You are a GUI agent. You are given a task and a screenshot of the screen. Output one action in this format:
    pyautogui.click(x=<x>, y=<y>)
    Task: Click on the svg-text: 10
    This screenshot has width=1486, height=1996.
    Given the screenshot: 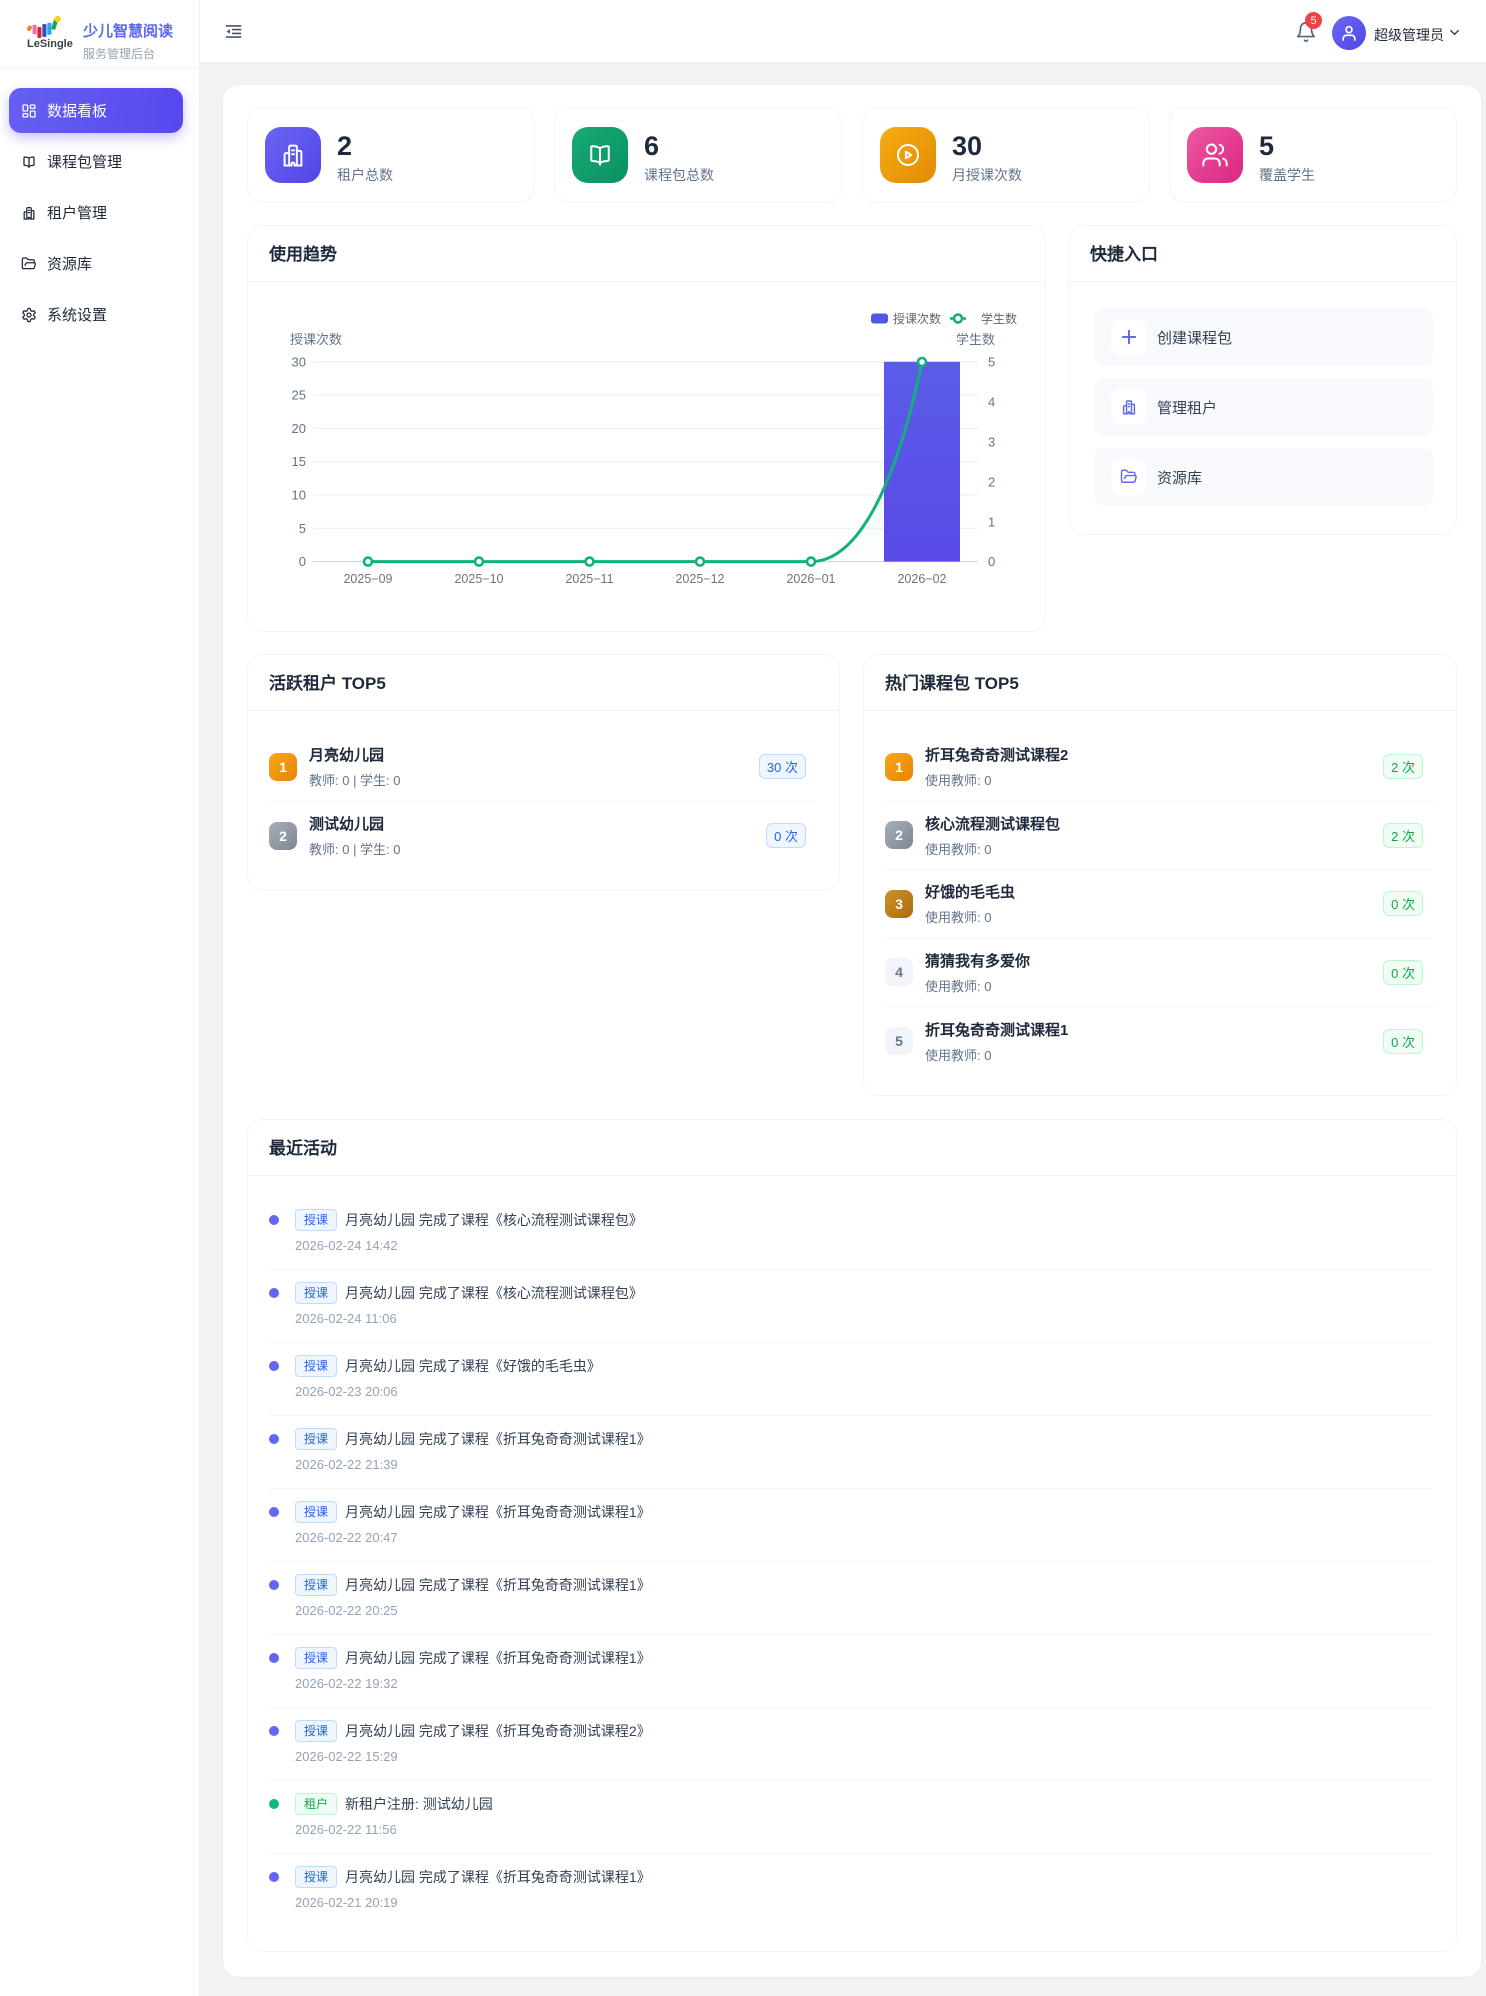 What is the action you would take?
    pyautogui.click(x=299, y=495)
    